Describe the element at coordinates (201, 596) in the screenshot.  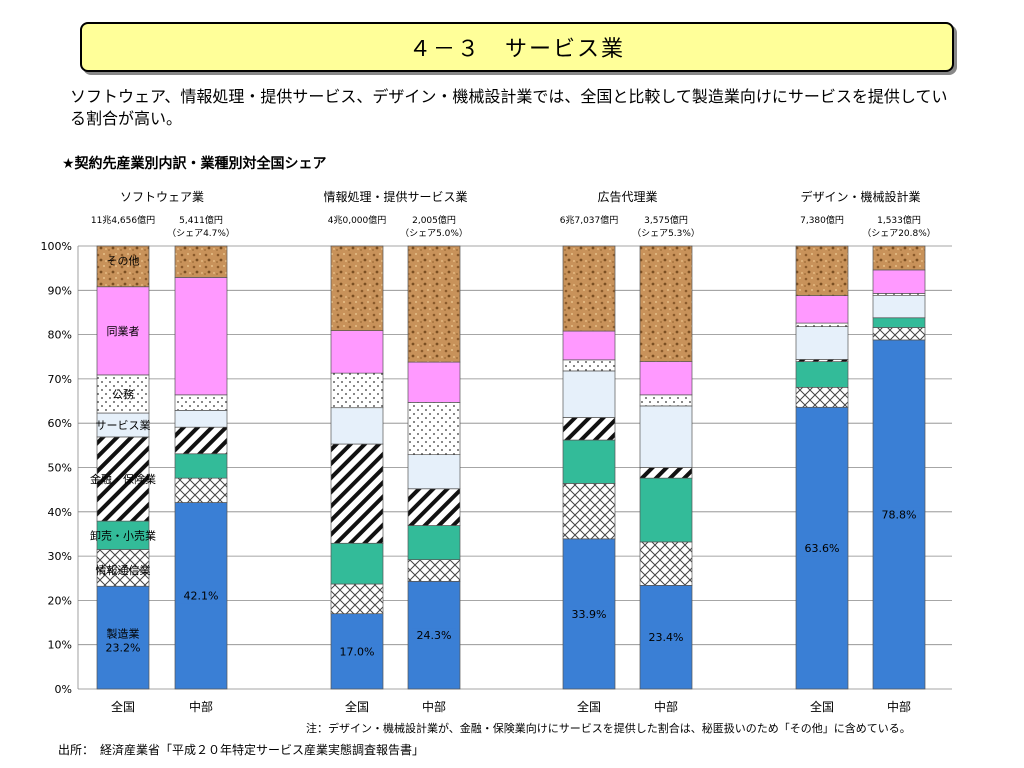
I see `bar-value-label: 42.1%` at that location.